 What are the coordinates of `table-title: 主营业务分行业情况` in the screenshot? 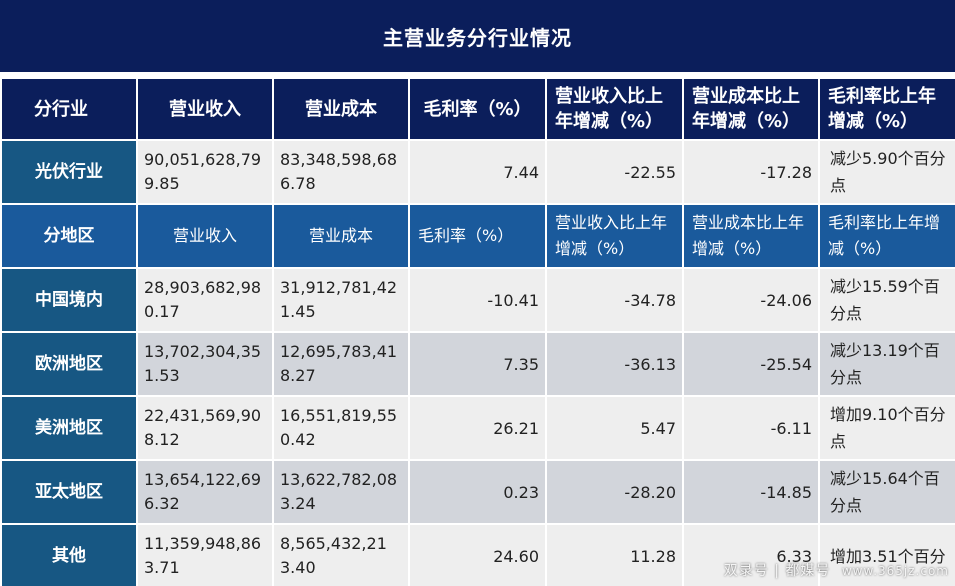 It's located at (477, 36).